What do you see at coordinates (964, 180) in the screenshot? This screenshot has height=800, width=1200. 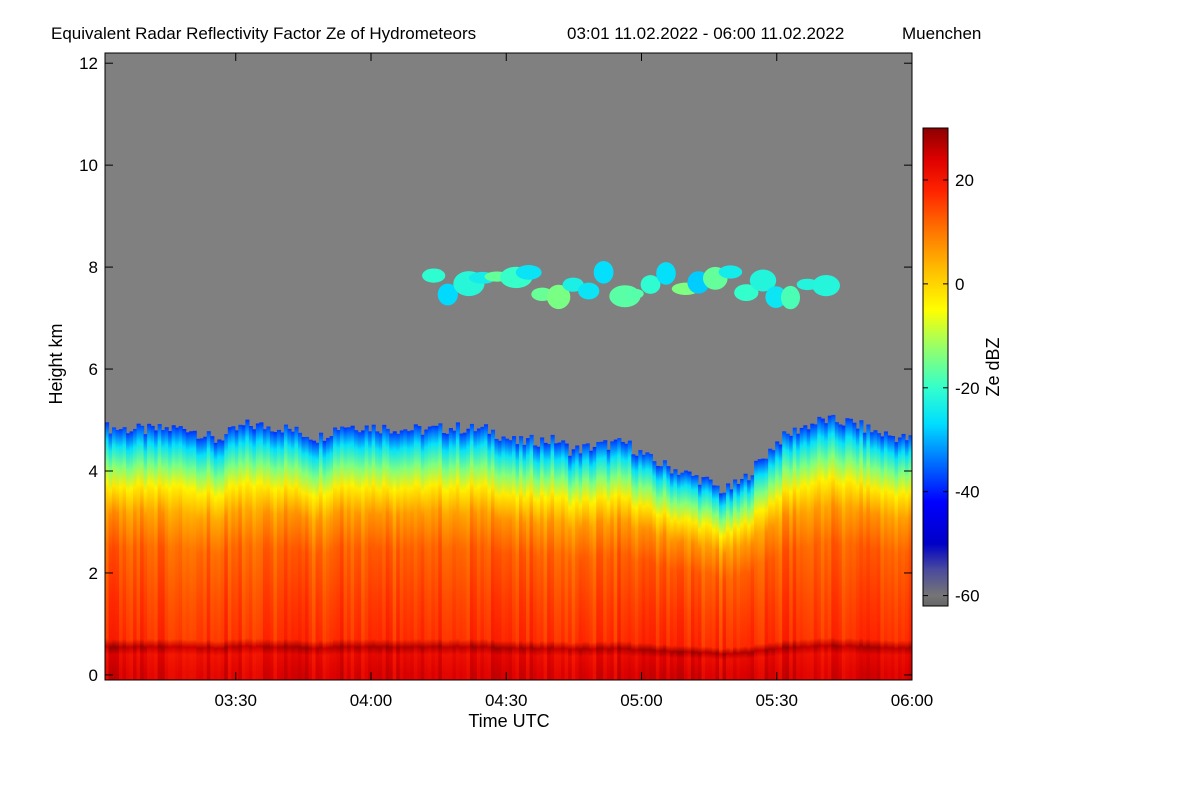 I see `colorbar-tick-label: 20` at bounding box center [964, 180].